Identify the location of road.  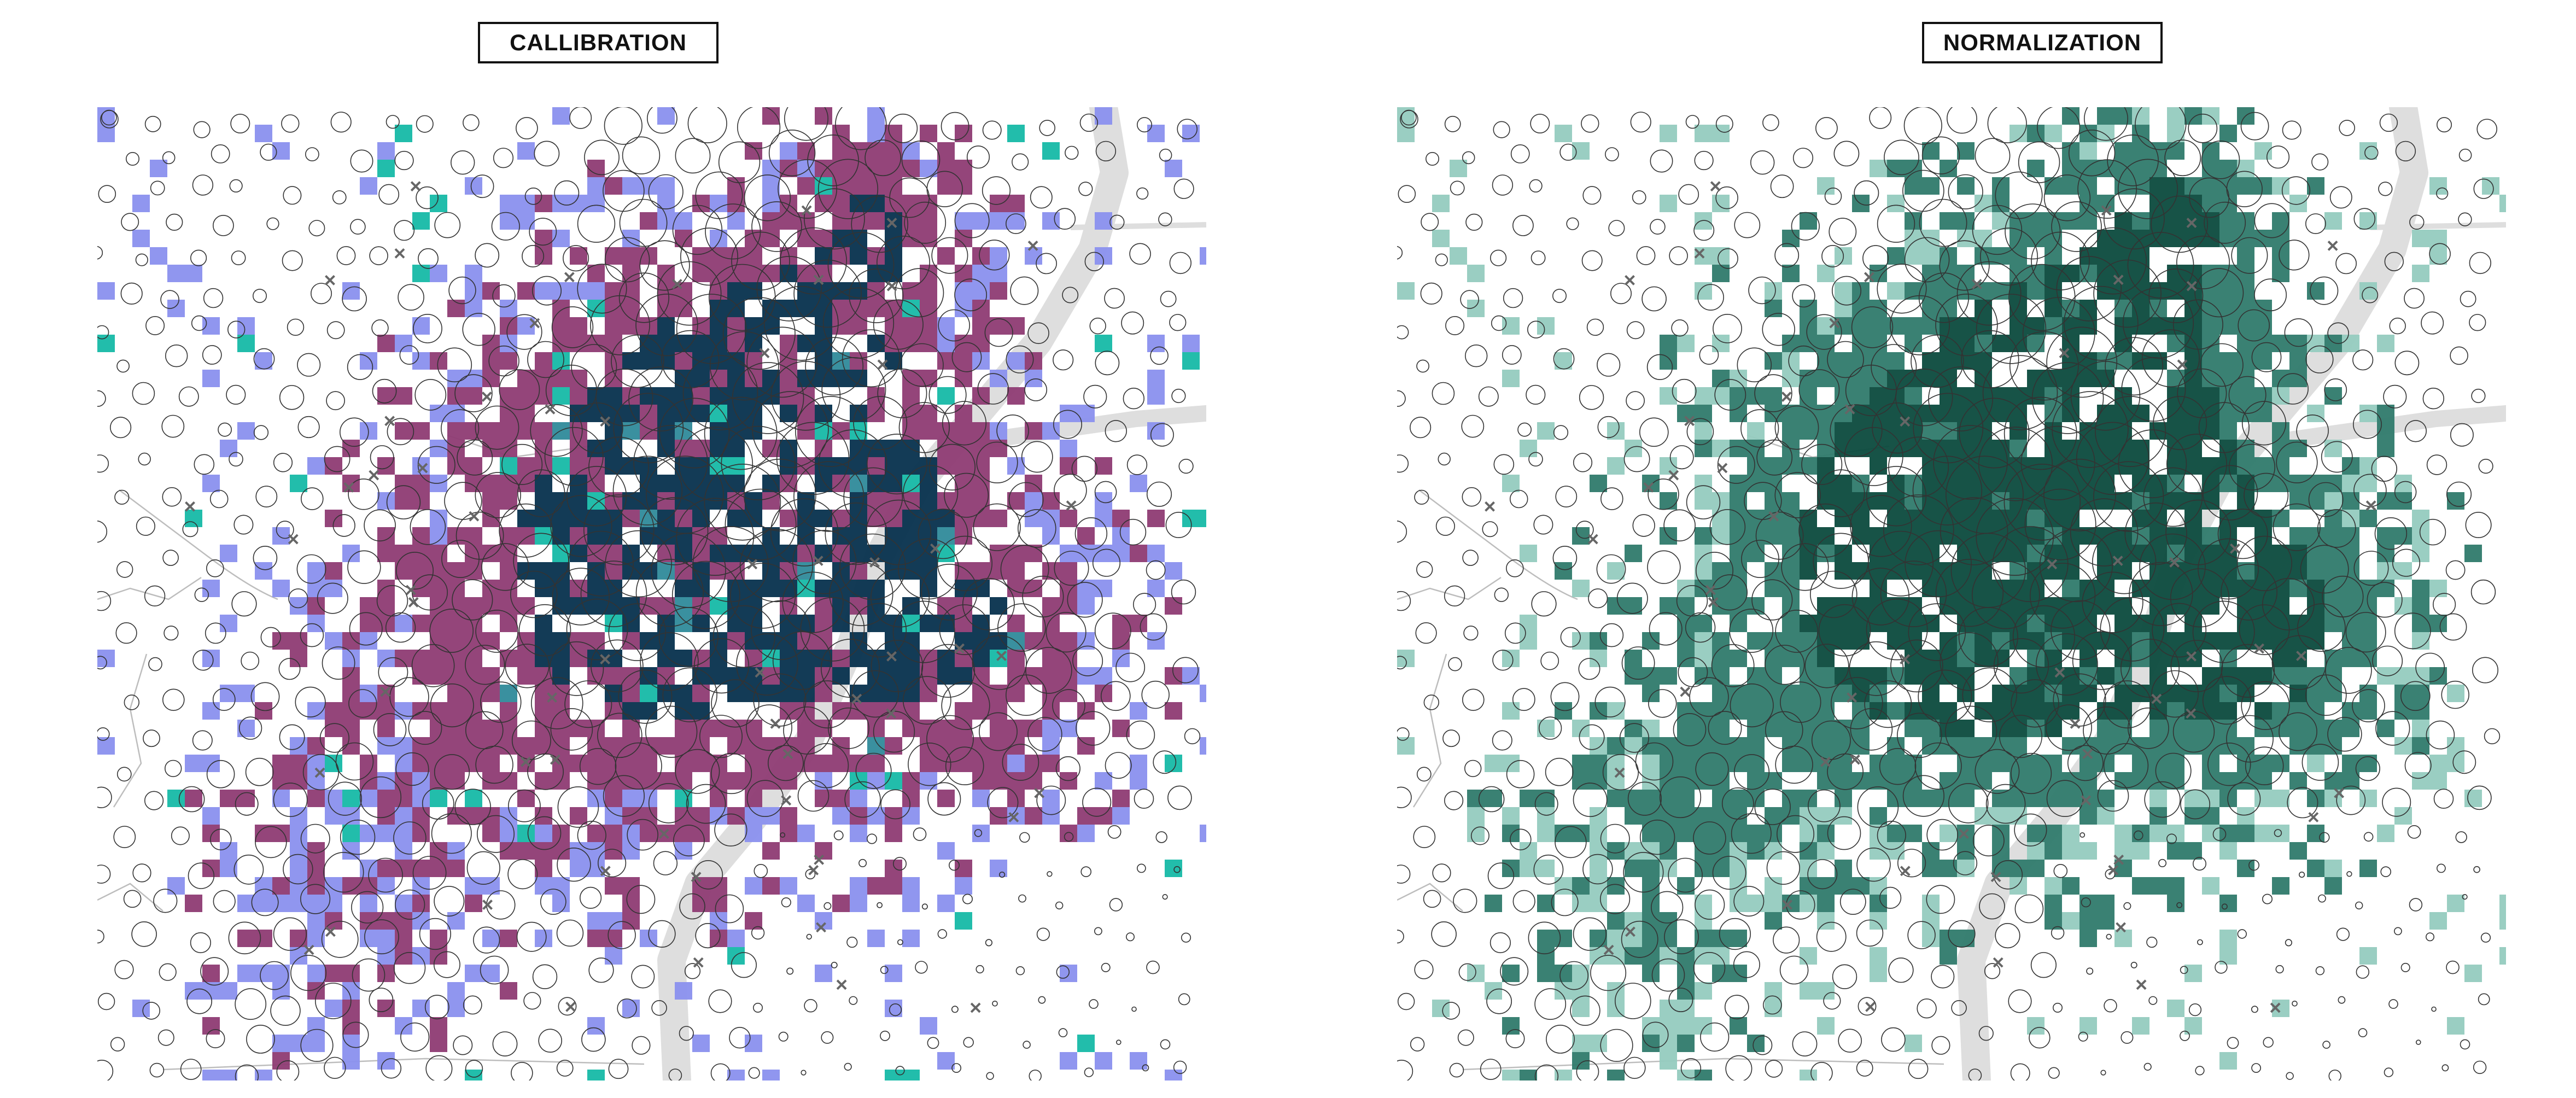
(149, 588).